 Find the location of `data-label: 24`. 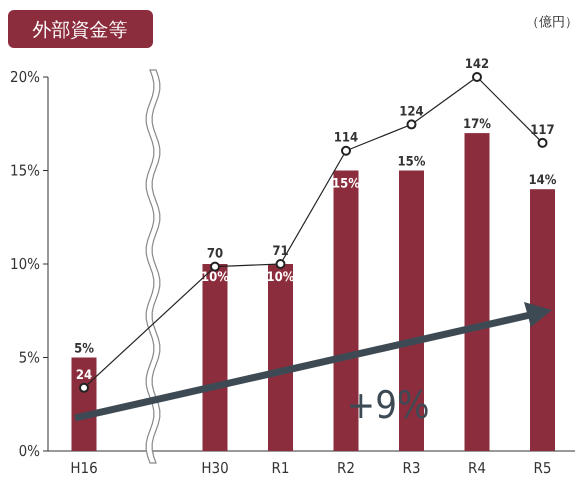

data-label: 24 is located at coordinates (84, 375).